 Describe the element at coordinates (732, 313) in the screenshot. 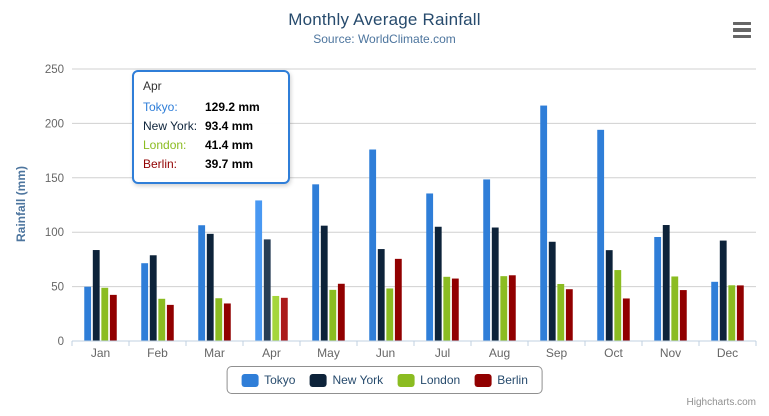

I see `bar-london-dec` at that location.